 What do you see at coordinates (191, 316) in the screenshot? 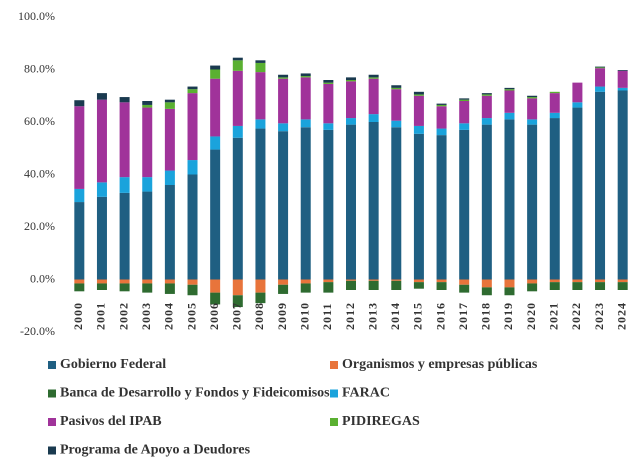
I see `x-tick-label: 2005` at bounding box center [191, 316].